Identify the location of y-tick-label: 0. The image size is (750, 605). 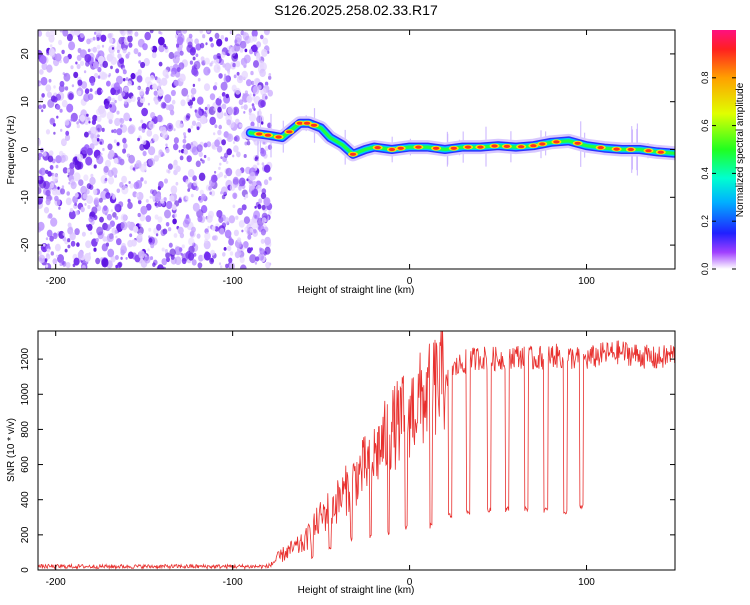
(25, 149).